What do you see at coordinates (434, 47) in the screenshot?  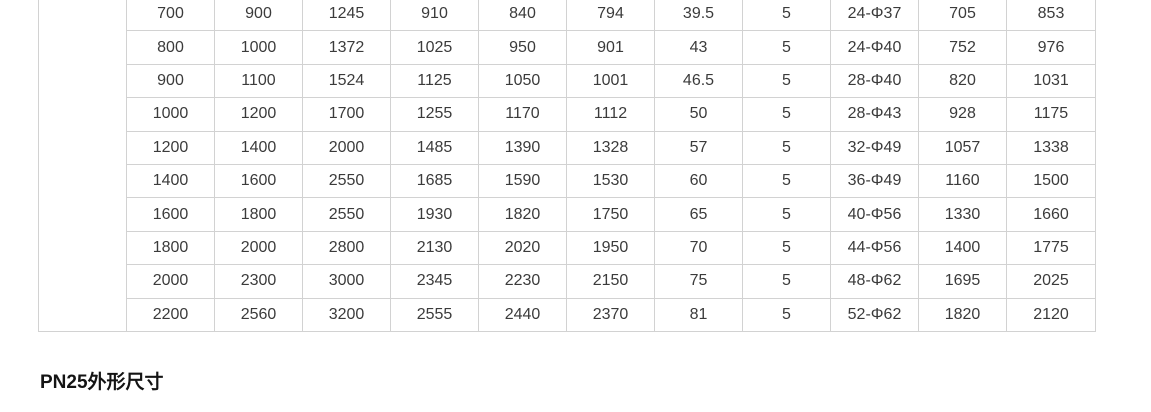 I see `table-cell: 1025` at bounding box center [434, 47].